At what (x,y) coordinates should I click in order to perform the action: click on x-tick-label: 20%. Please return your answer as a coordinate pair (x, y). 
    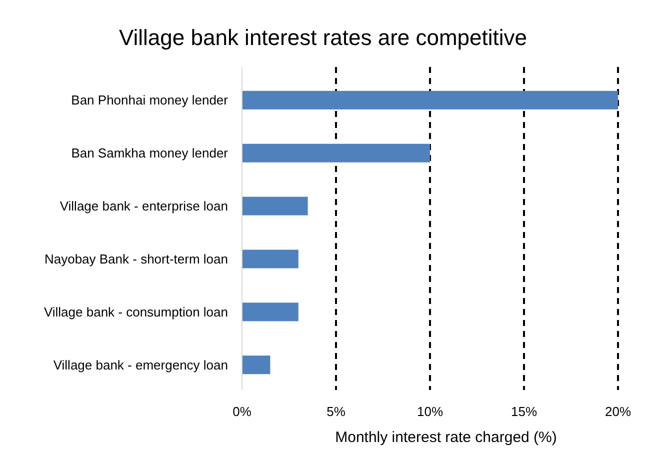
    Looking at the image, I should click on (618, 411).